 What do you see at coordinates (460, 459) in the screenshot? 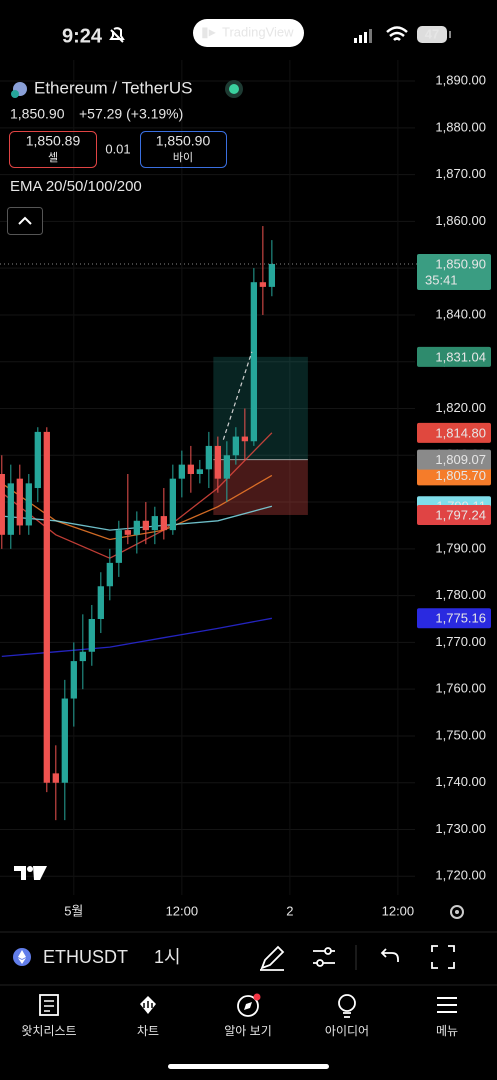
I see `price-label: 1,809.07` at bounding box center [460, 459].